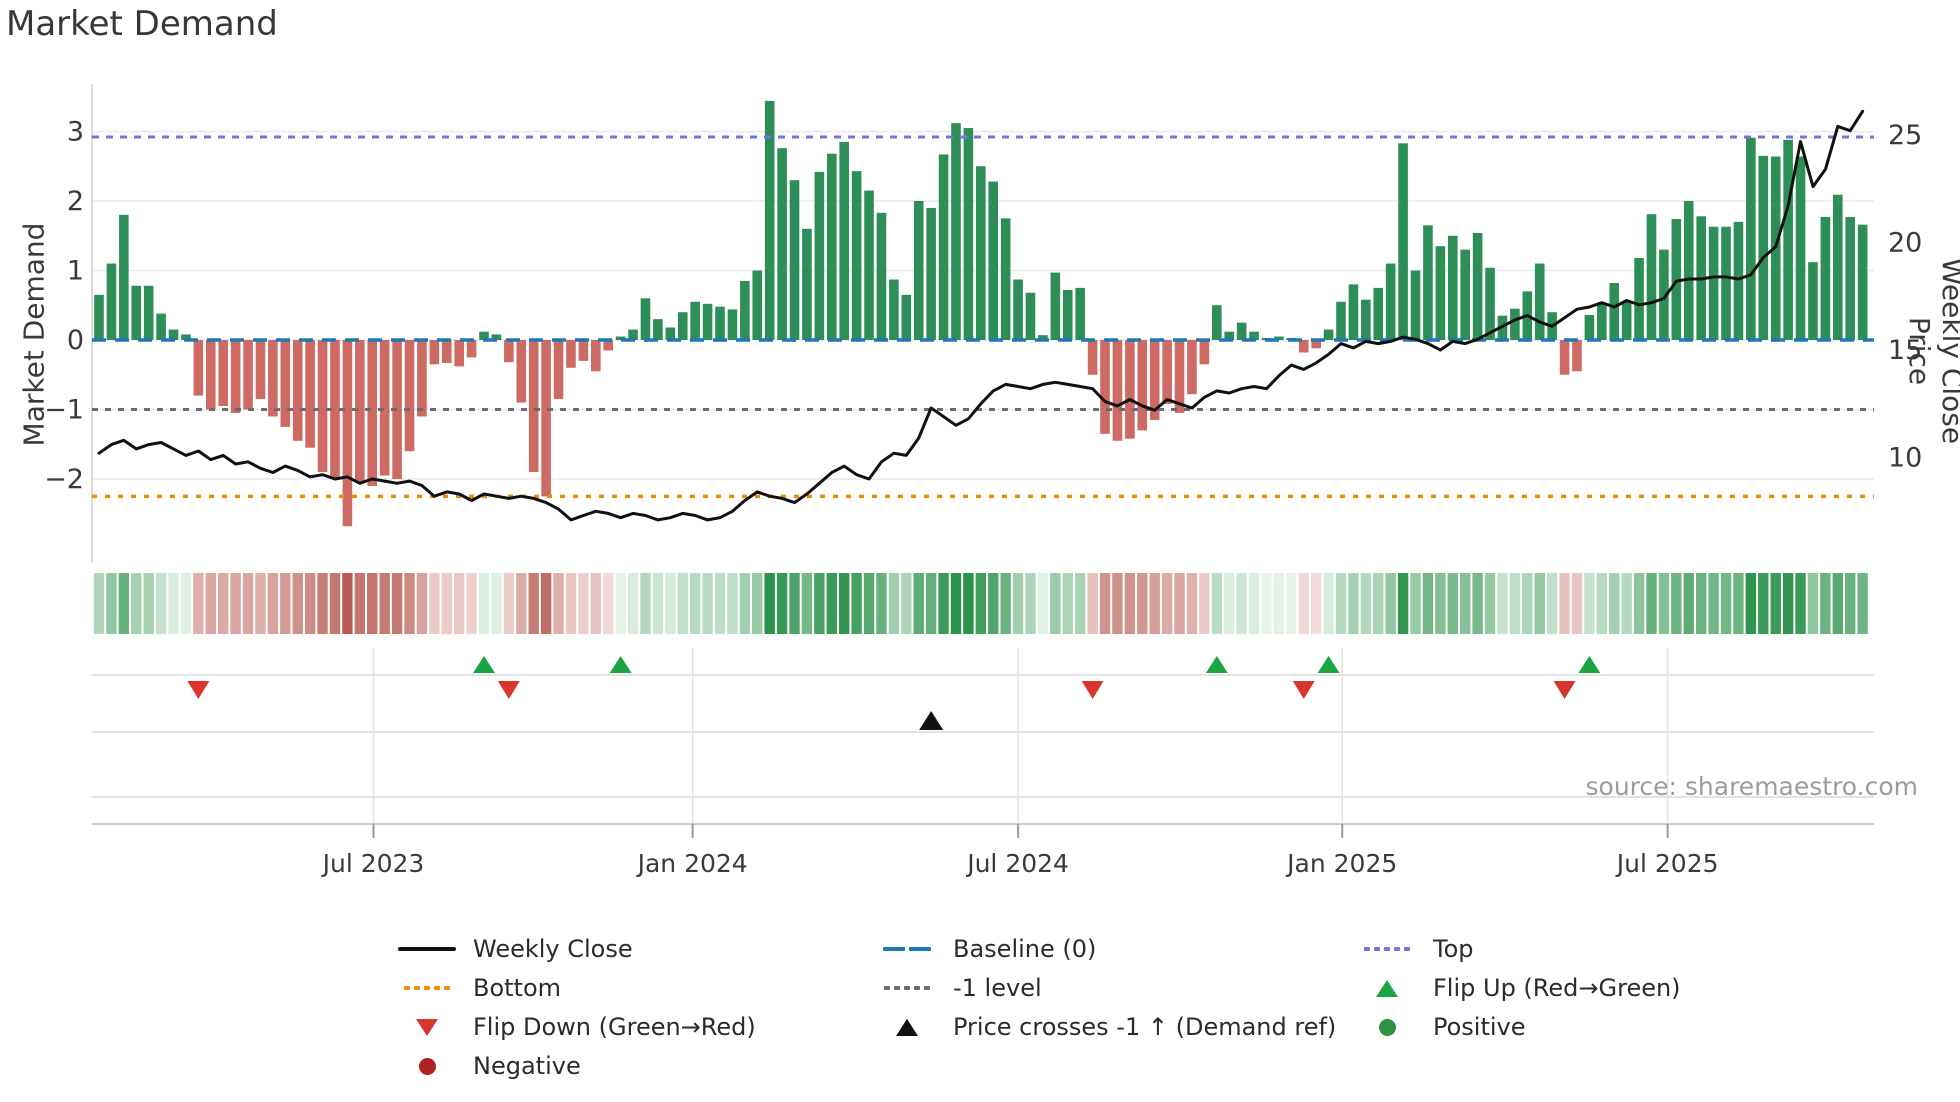 Image resolution: width=1960 pixels, height=1102 pixels. What do you see at coordinates (64, 410) in the screenshot?
I see `left-tick-label: −1` at bounding box center [64, 410].